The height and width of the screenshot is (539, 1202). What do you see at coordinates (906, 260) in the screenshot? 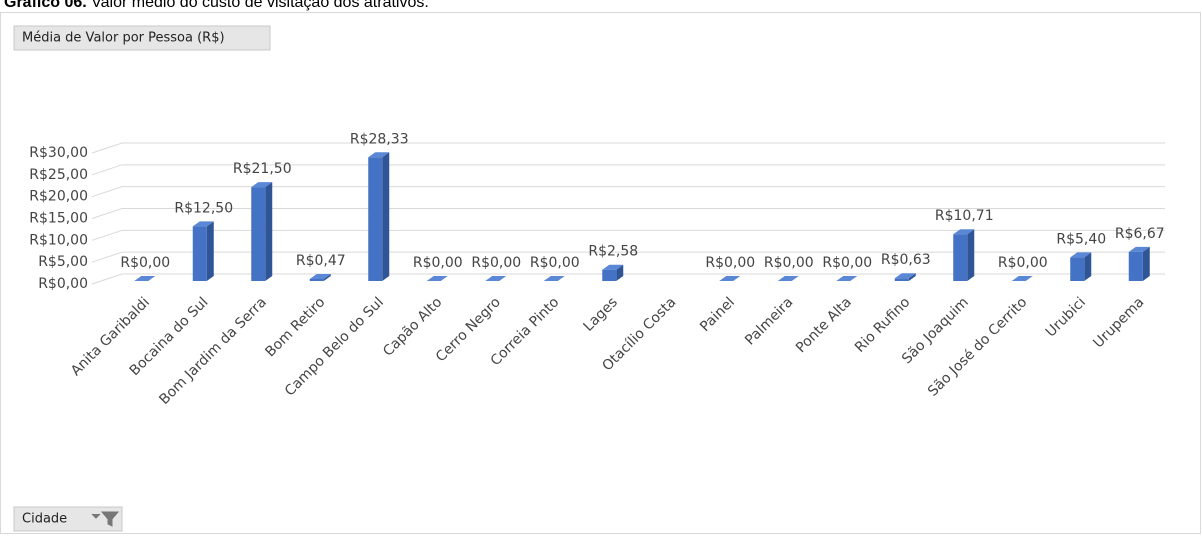
I see `value-label: R$0,63` at bounding box center [906, 260].